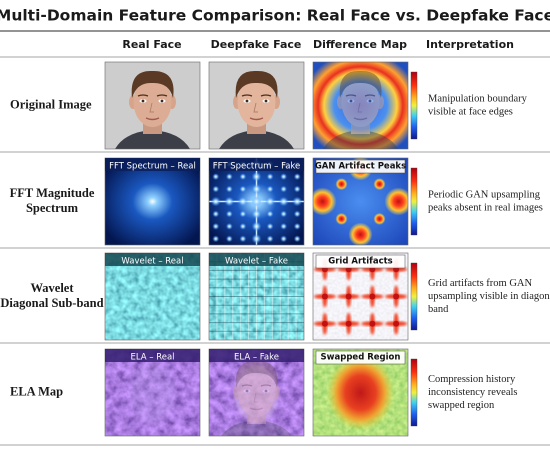 This screenshot has height=452, width=550. What do you see at coordinates (478, 98) in the screenshot?
I see `interpretation: Manipulation boundary` at bounding box center [478, 98].